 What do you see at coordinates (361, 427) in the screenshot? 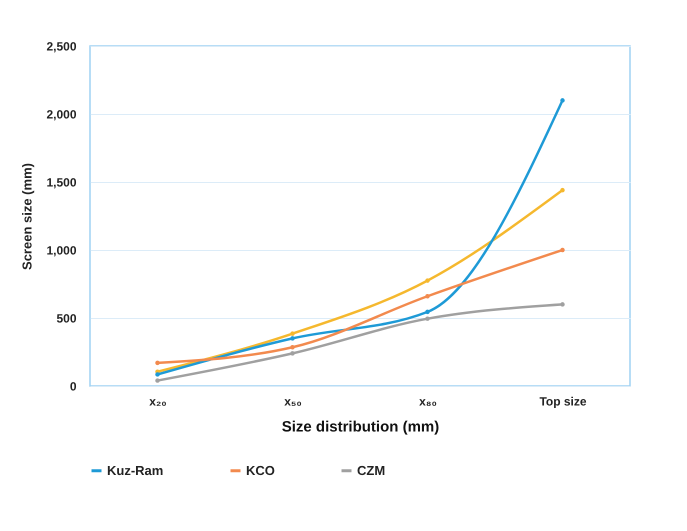
I see `x-axis-title: Size distribution (mm)` at bounding box center [361, 427].